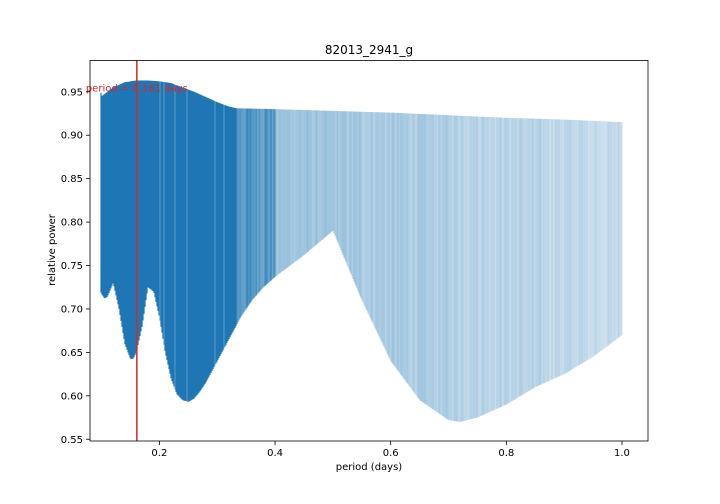 This screenshot has width=720, height=504. I want to click on chart-title: 82013_2941_g, so click(369, 50).